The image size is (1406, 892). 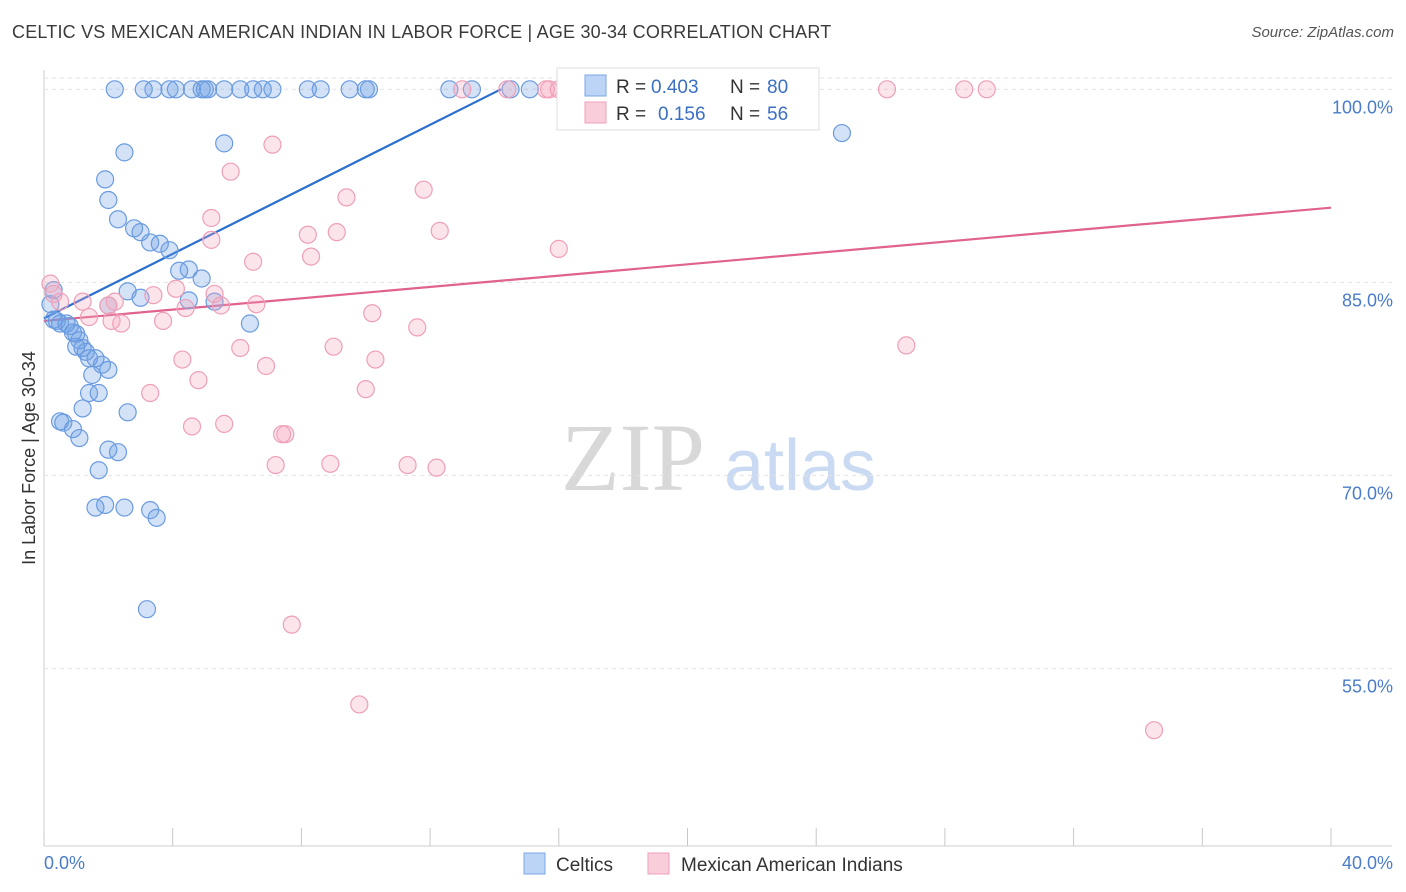 I want to click on y-tick-label: 70.0%, so click(x=1367, y=493).